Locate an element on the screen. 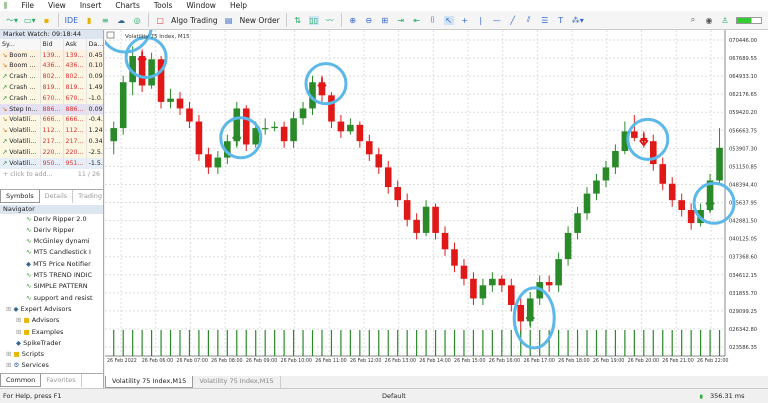  zoom-out-icon: ⊖ is located at coordinates (369, 20).